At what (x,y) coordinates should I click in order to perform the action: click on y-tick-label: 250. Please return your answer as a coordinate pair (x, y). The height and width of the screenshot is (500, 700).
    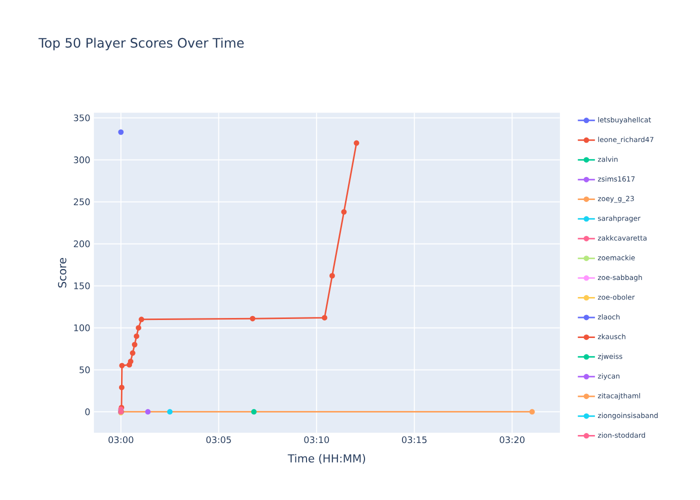
    Looking at the image, I should click on (82, 202).